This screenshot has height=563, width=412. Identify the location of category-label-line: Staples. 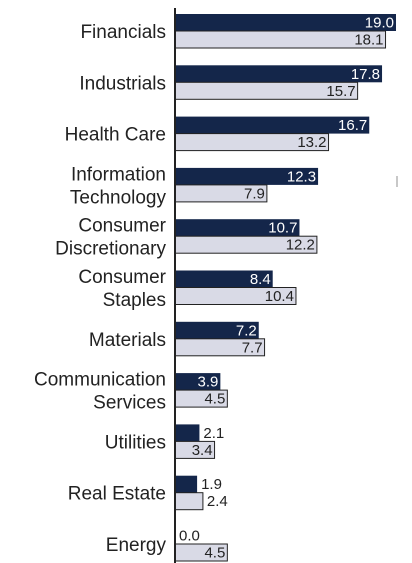
(134, 300).